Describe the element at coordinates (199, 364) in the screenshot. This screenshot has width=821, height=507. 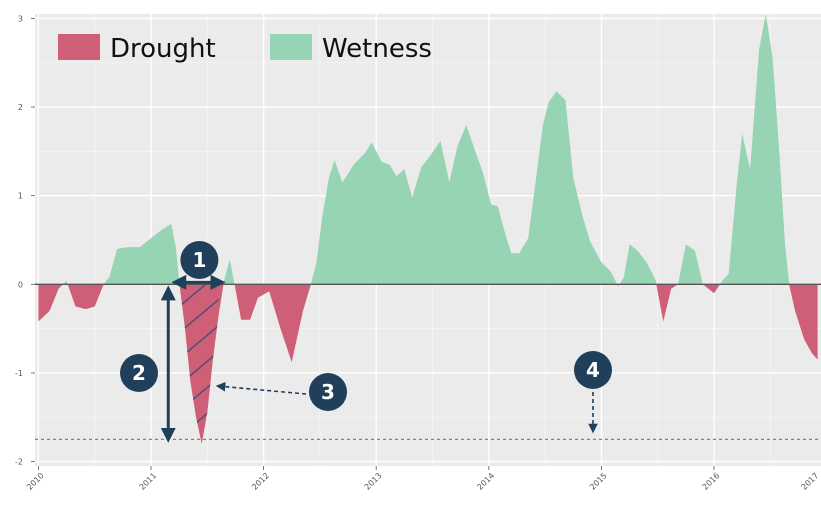
I see `drought-hatch-pattern` at that location.